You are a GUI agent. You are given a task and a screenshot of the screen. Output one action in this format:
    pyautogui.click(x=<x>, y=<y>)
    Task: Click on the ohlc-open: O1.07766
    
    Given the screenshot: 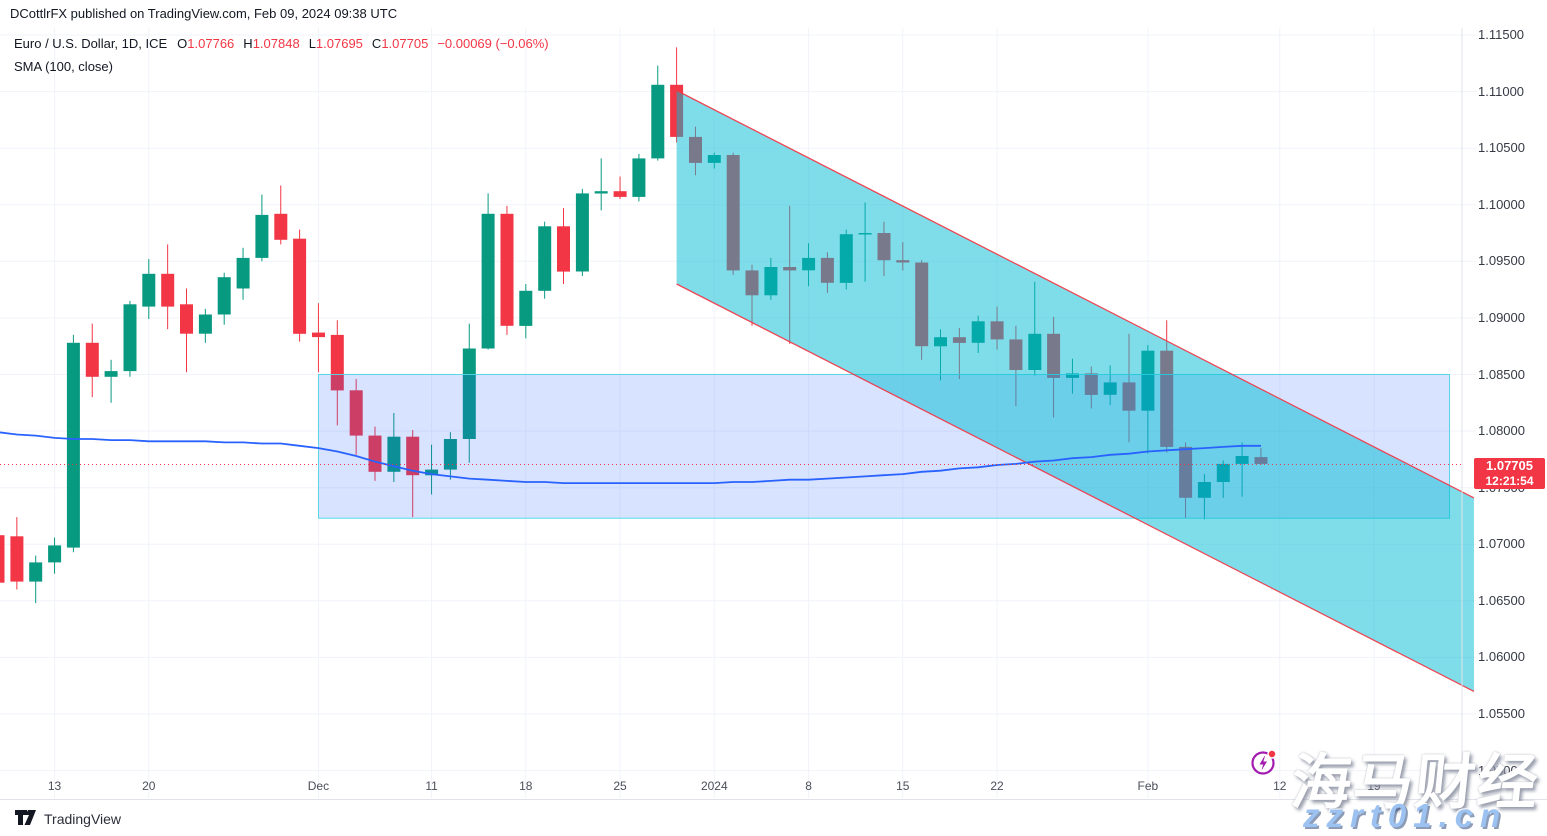 What is the action you would take?
    pyautogui.click(x=206, y=43)
    